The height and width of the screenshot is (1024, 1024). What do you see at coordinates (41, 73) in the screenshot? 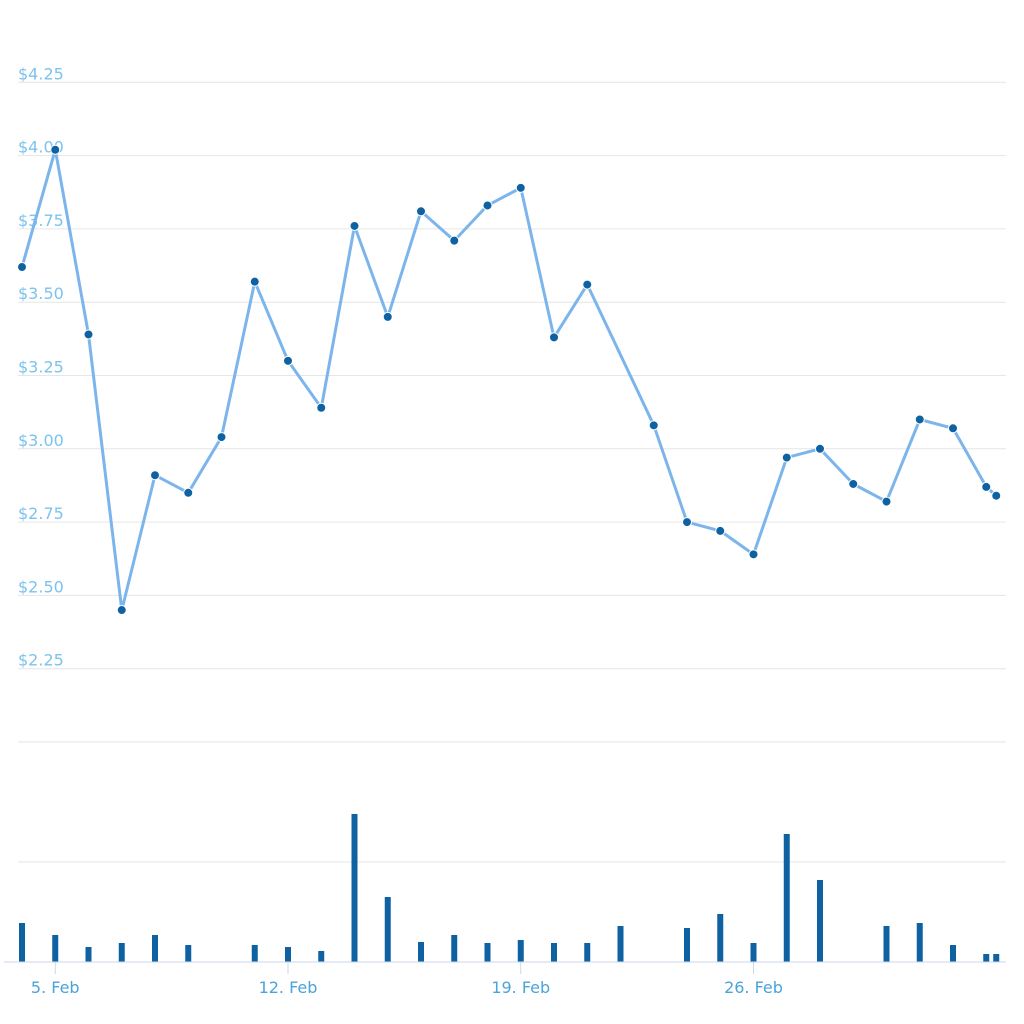
I see `y-tick-label: $4.25` at bounding box center [41, 73].